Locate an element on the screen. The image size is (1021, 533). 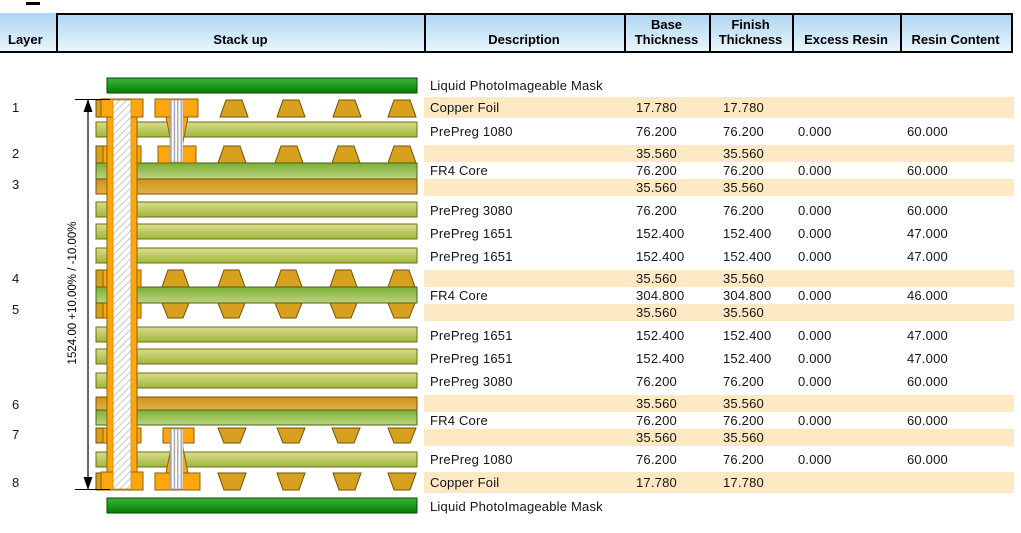
column-header-excess-resin: Excess Resin is located at coordinates (846, 39).